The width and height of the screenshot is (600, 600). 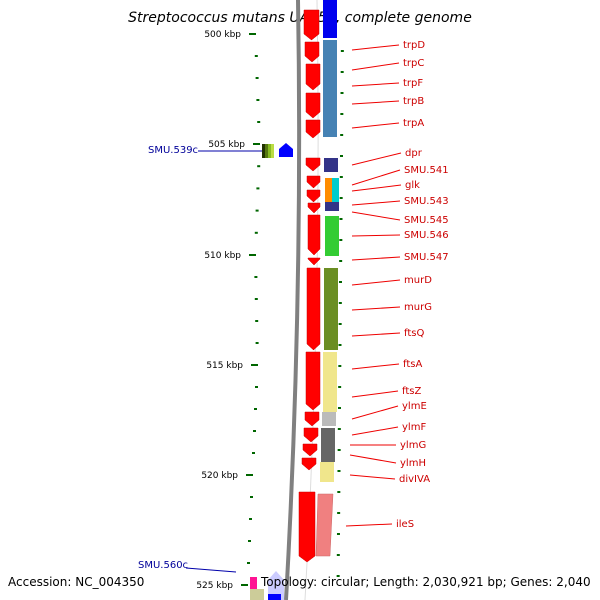 What do you see at coordinates (414, 427) in the screenshot?
I see `gene-label: ylmF` at bounding box center [414, 427].